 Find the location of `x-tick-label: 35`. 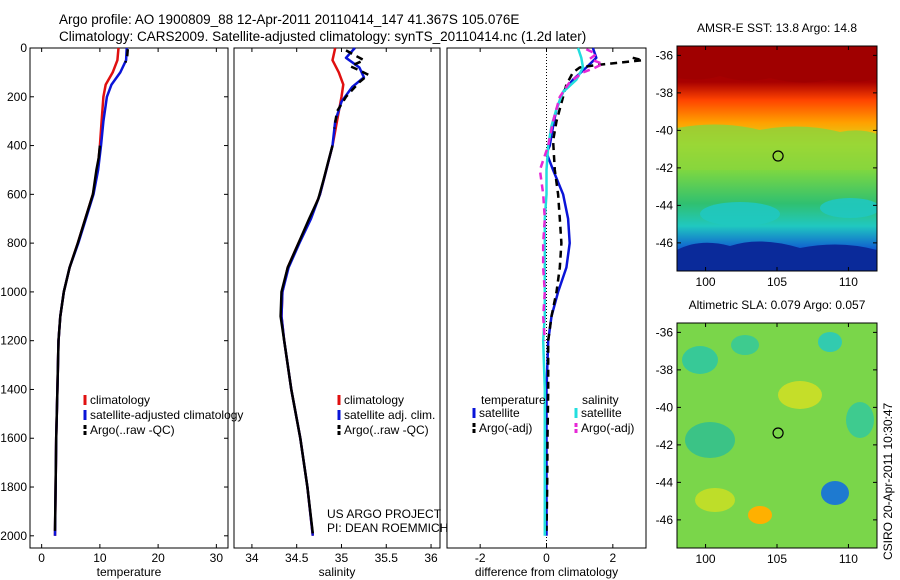

x-tick-label: 35 is located at coordinates (342, 558).